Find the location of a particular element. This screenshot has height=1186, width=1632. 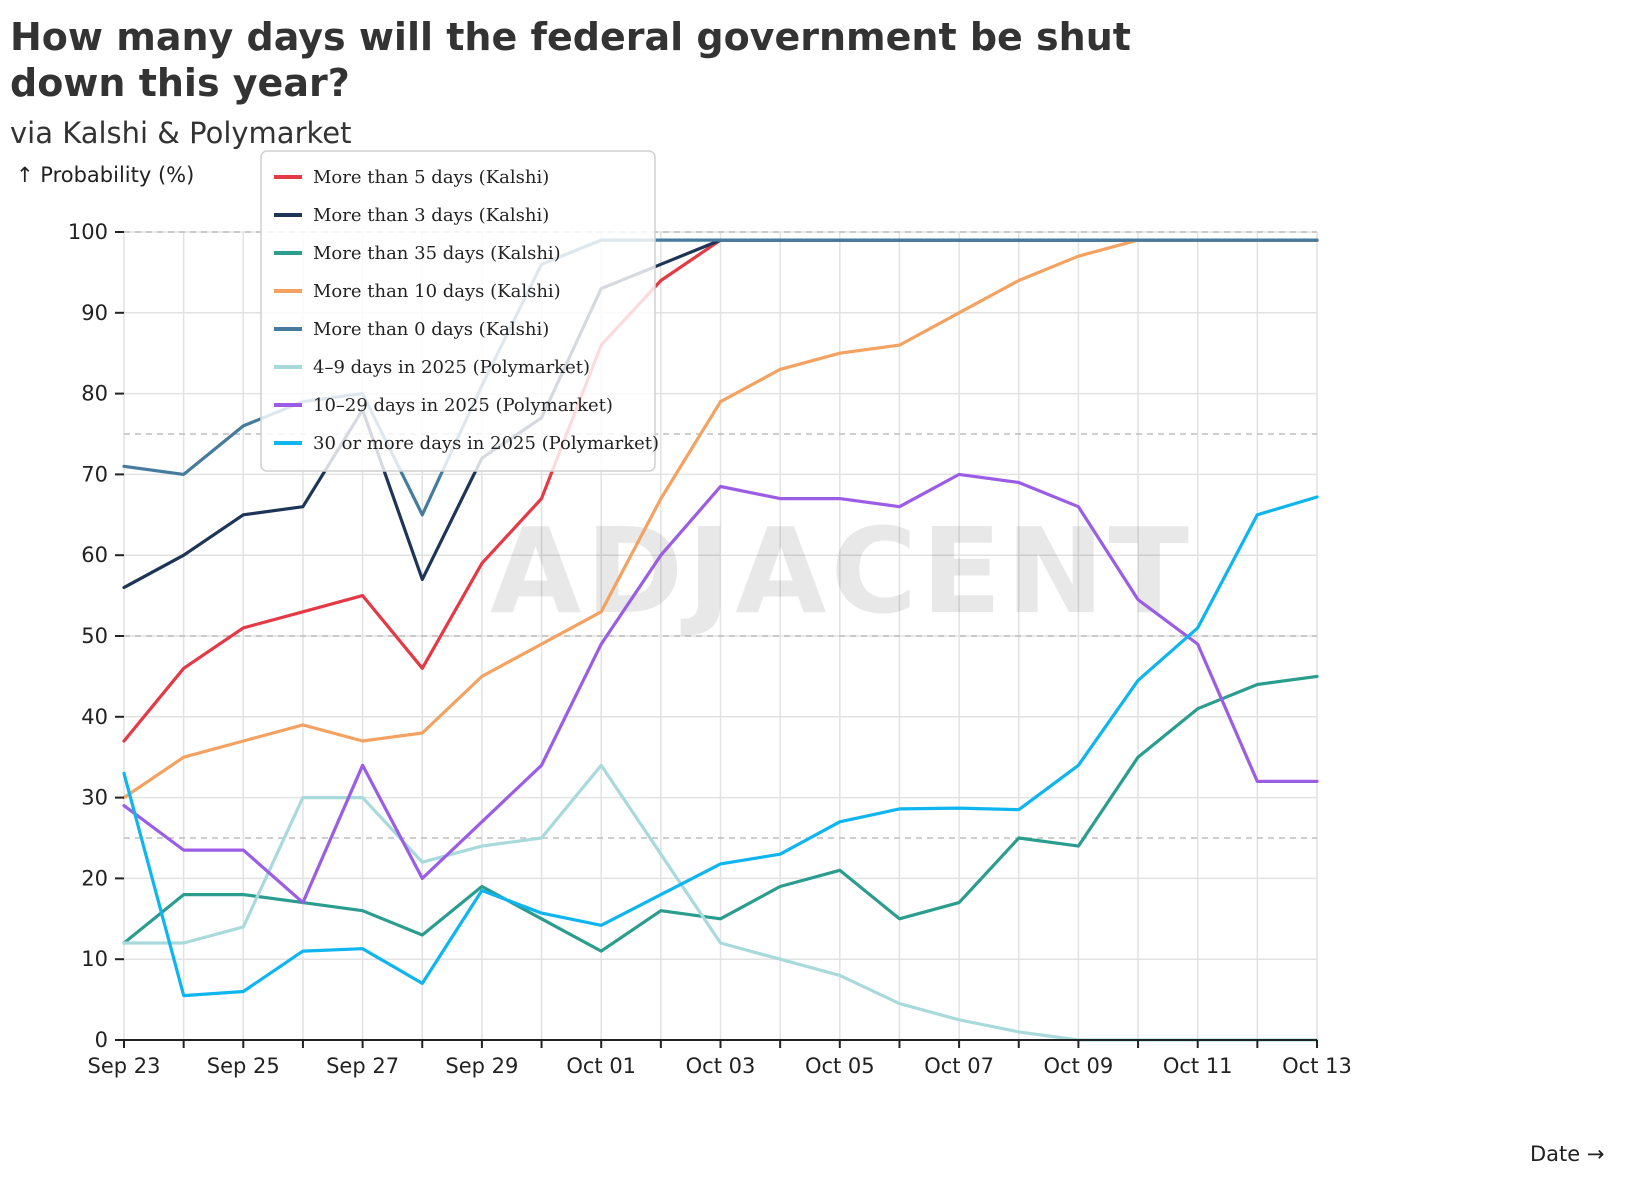

legend-box is located at coordinates (458, 311).